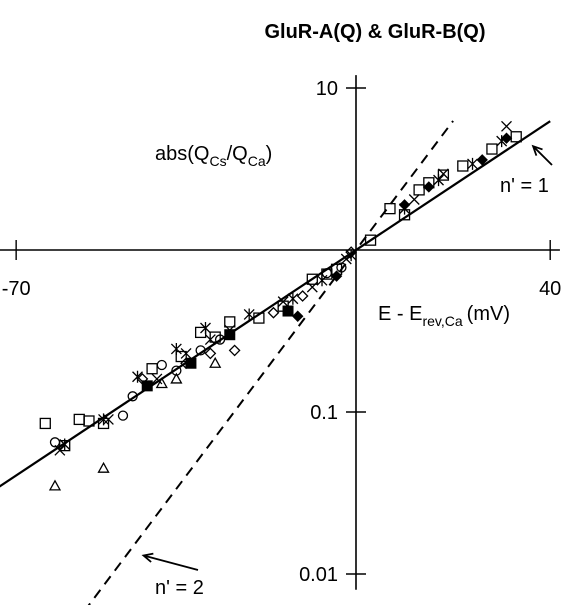  I want to click on x-tick-label: 40, so click(550, 289).